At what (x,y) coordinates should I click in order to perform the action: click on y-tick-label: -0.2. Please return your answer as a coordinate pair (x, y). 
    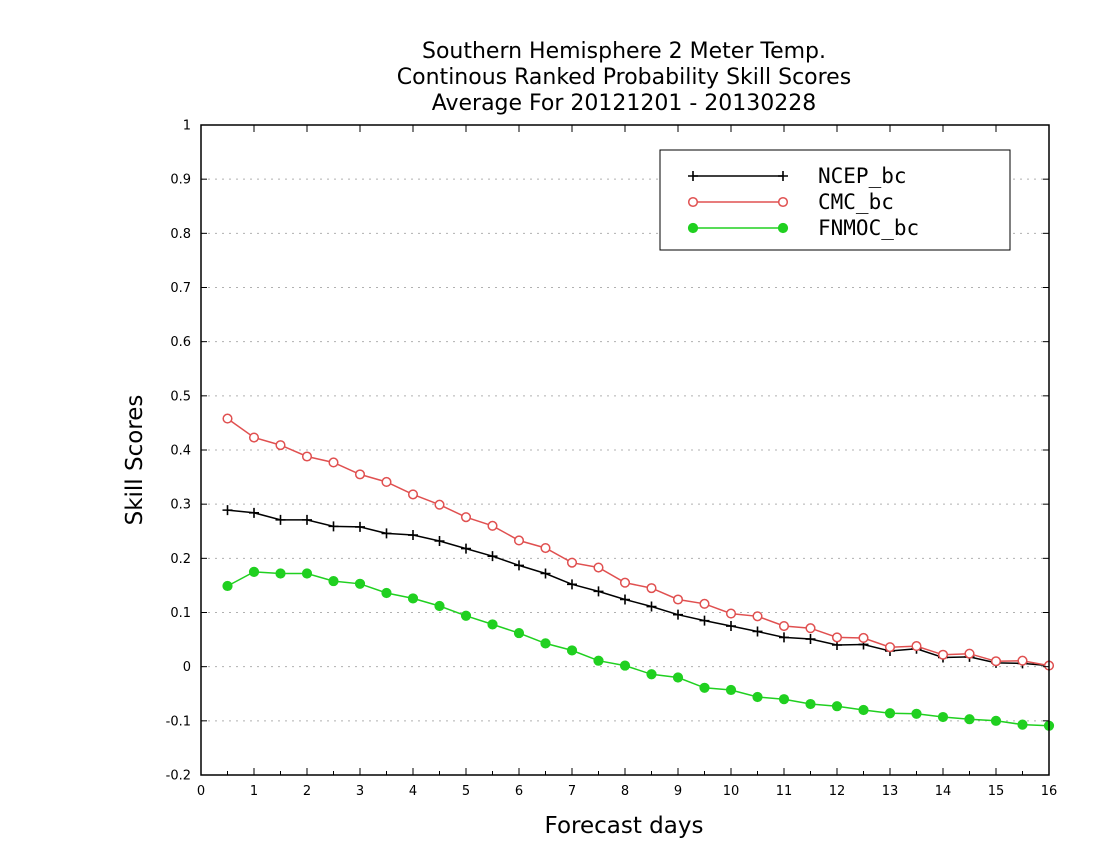
    Looking at the image, I should click on (178, 776).